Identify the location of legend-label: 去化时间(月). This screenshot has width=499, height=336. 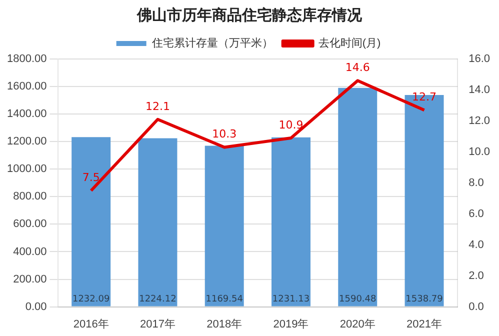
(349, 43).